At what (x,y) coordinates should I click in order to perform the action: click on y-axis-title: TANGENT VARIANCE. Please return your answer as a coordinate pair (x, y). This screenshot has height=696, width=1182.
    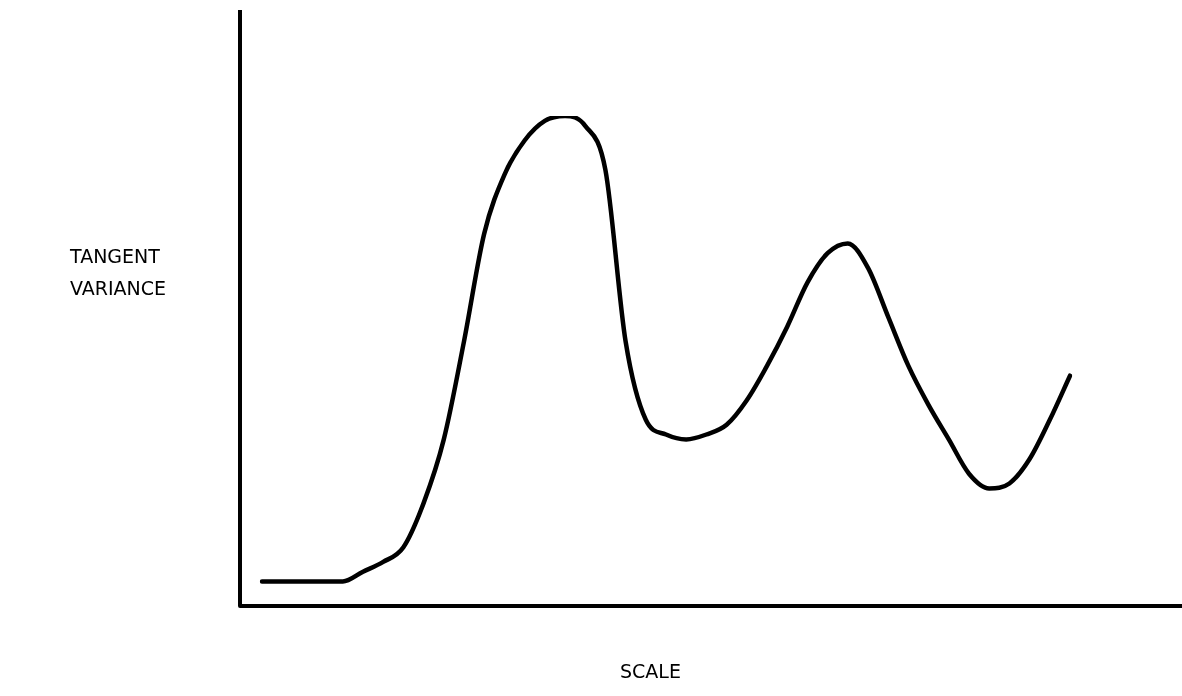
    Looking at the image, I should click on (119, 272).